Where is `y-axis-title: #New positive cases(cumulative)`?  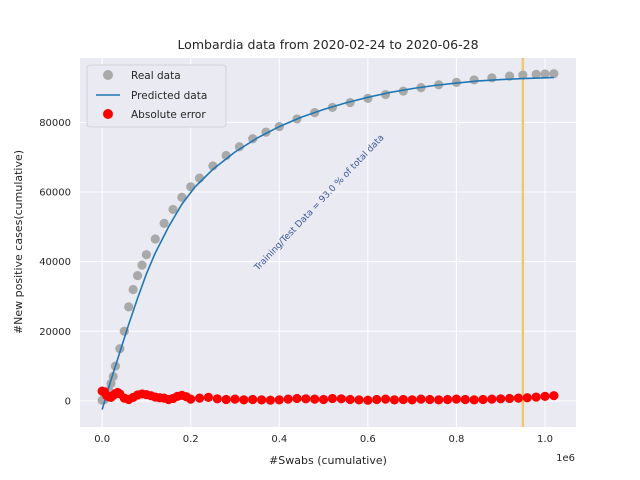
y-axis-title: #New positive cases(cumulative) is located at coordinates (18, 242).